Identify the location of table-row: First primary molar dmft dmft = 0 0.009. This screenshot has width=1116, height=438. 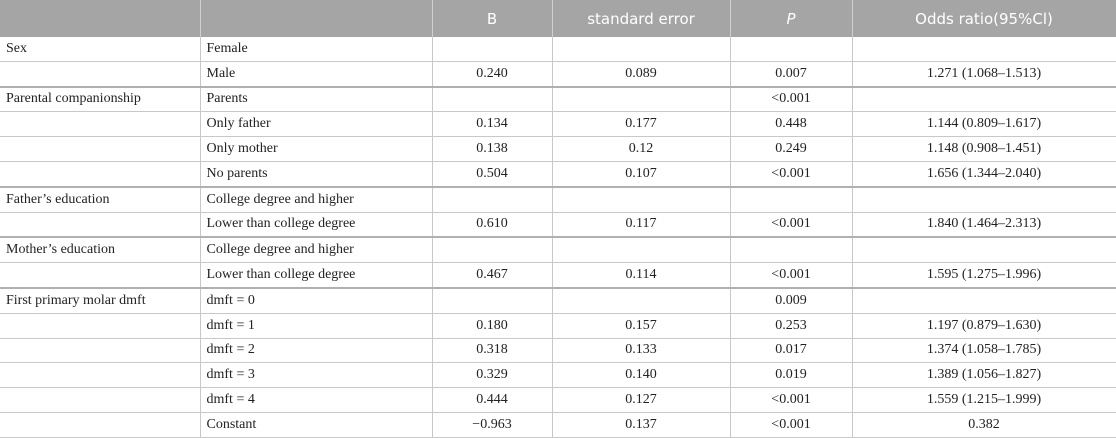
(558, 300).